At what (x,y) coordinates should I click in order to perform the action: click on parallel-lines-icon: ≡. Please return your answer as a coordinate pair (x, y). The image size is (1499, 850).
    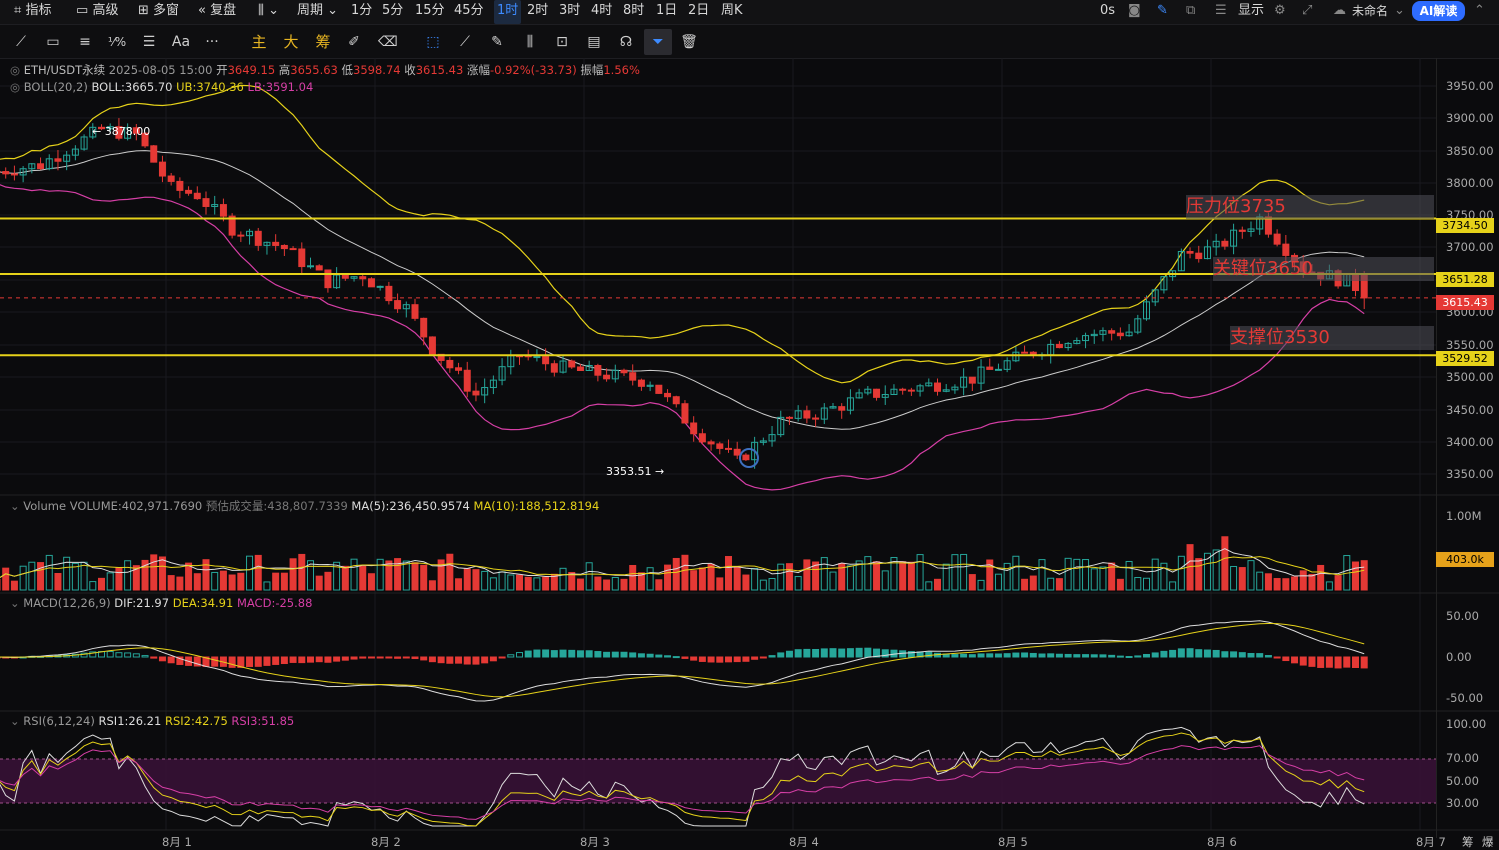
    Looking at the image, I should click on (85, 42).